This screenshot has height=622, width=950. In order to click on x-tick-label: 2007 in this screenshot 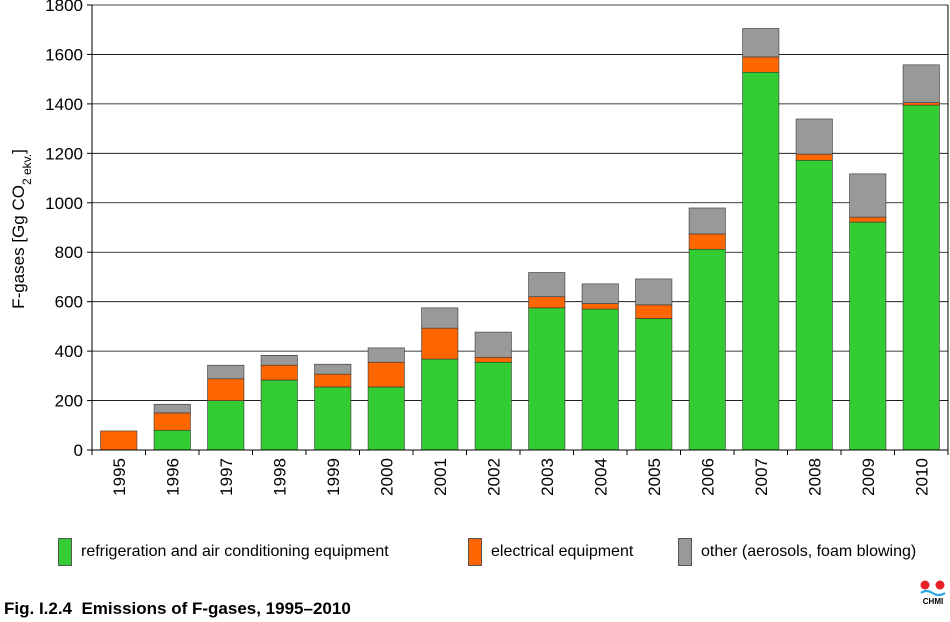, I will do `click(761, 477)`.